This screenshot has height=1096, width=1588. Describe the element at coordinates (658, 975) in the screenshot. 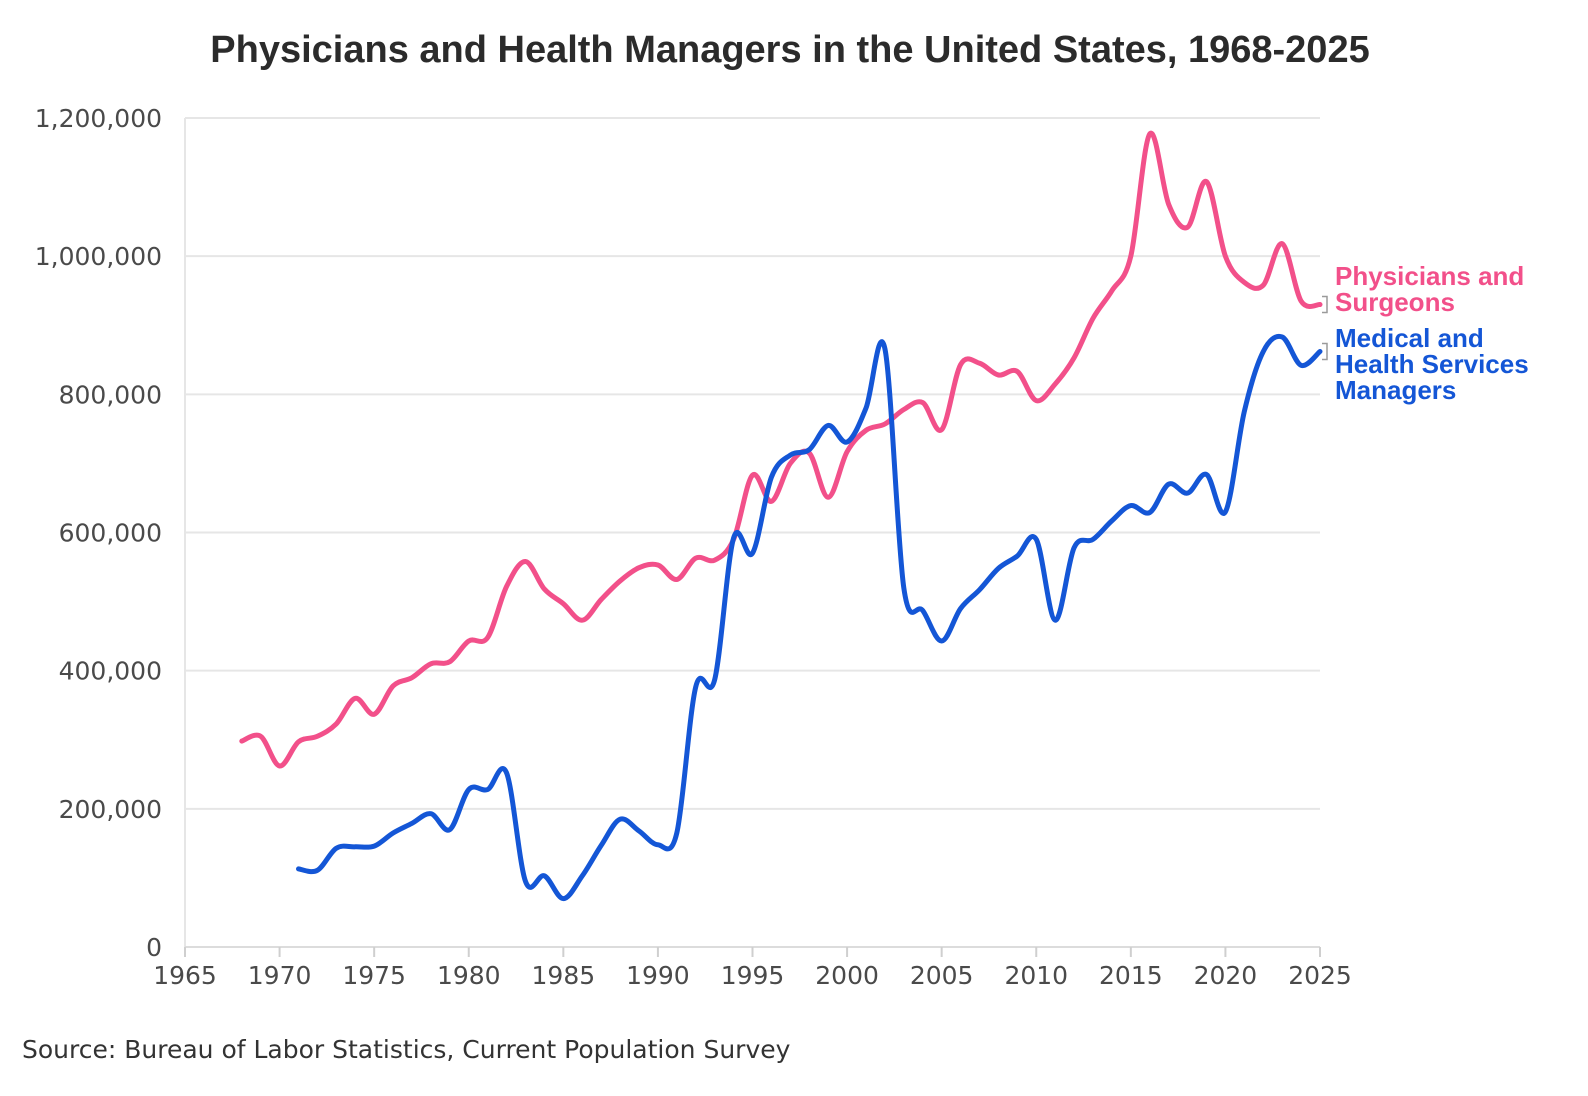

I see `x-tick-label: 1990` at that location.